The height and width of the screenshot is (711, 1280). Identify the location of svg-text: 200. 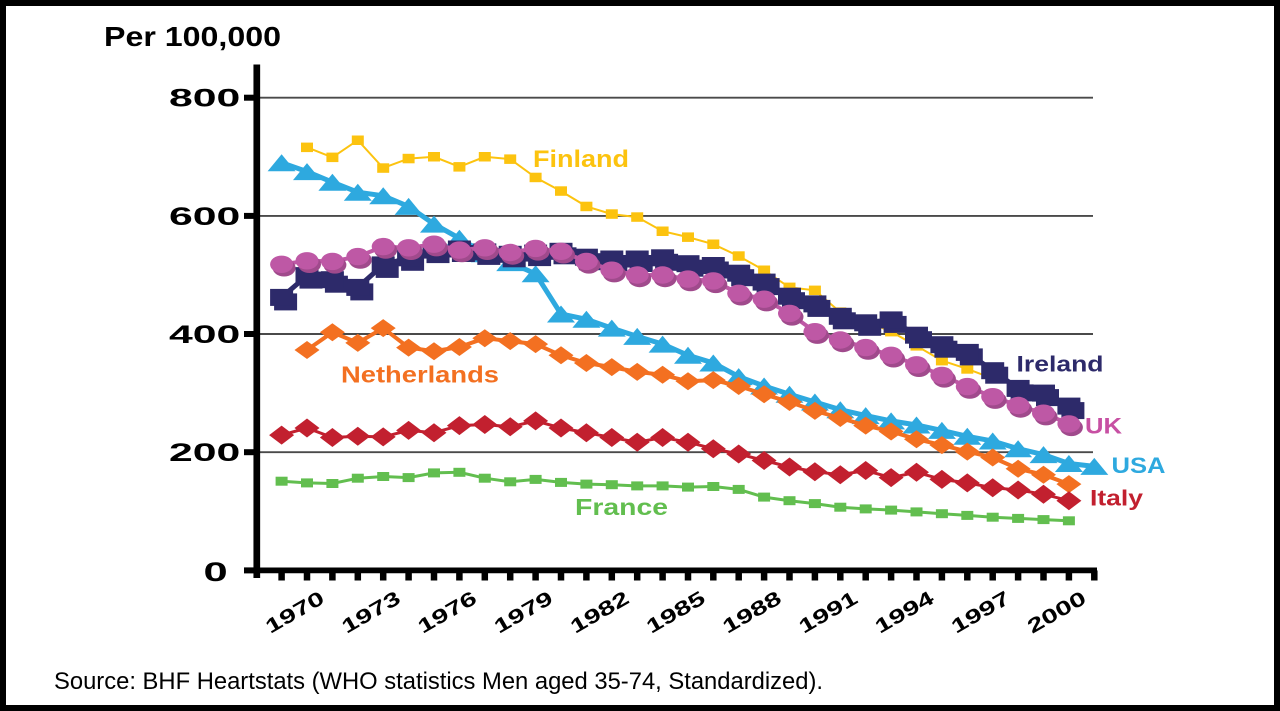
(204, 453).